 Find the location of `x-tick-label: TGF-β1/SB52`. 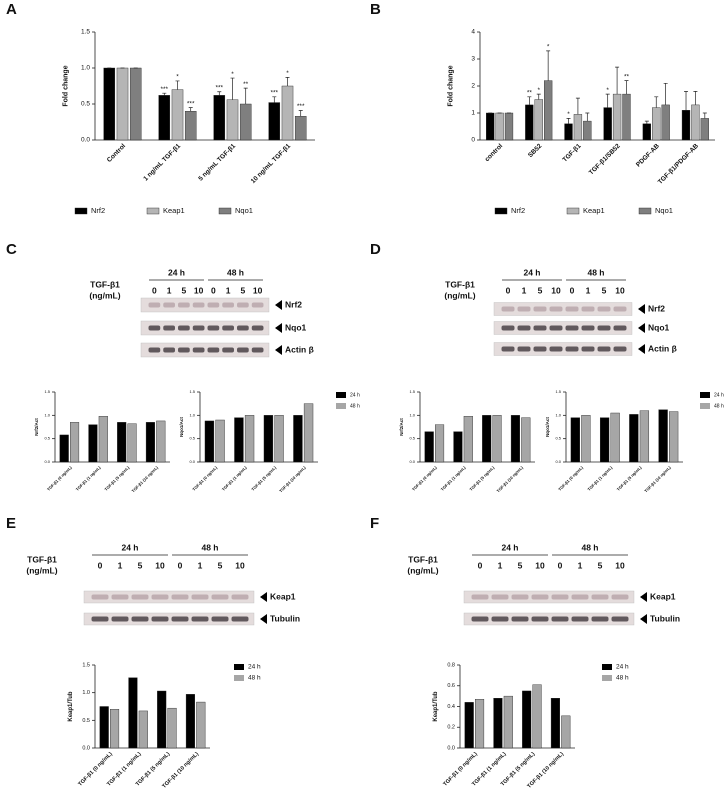

x-tick-label: TGF-β1/SB52 is located at coordinates (605, 159).